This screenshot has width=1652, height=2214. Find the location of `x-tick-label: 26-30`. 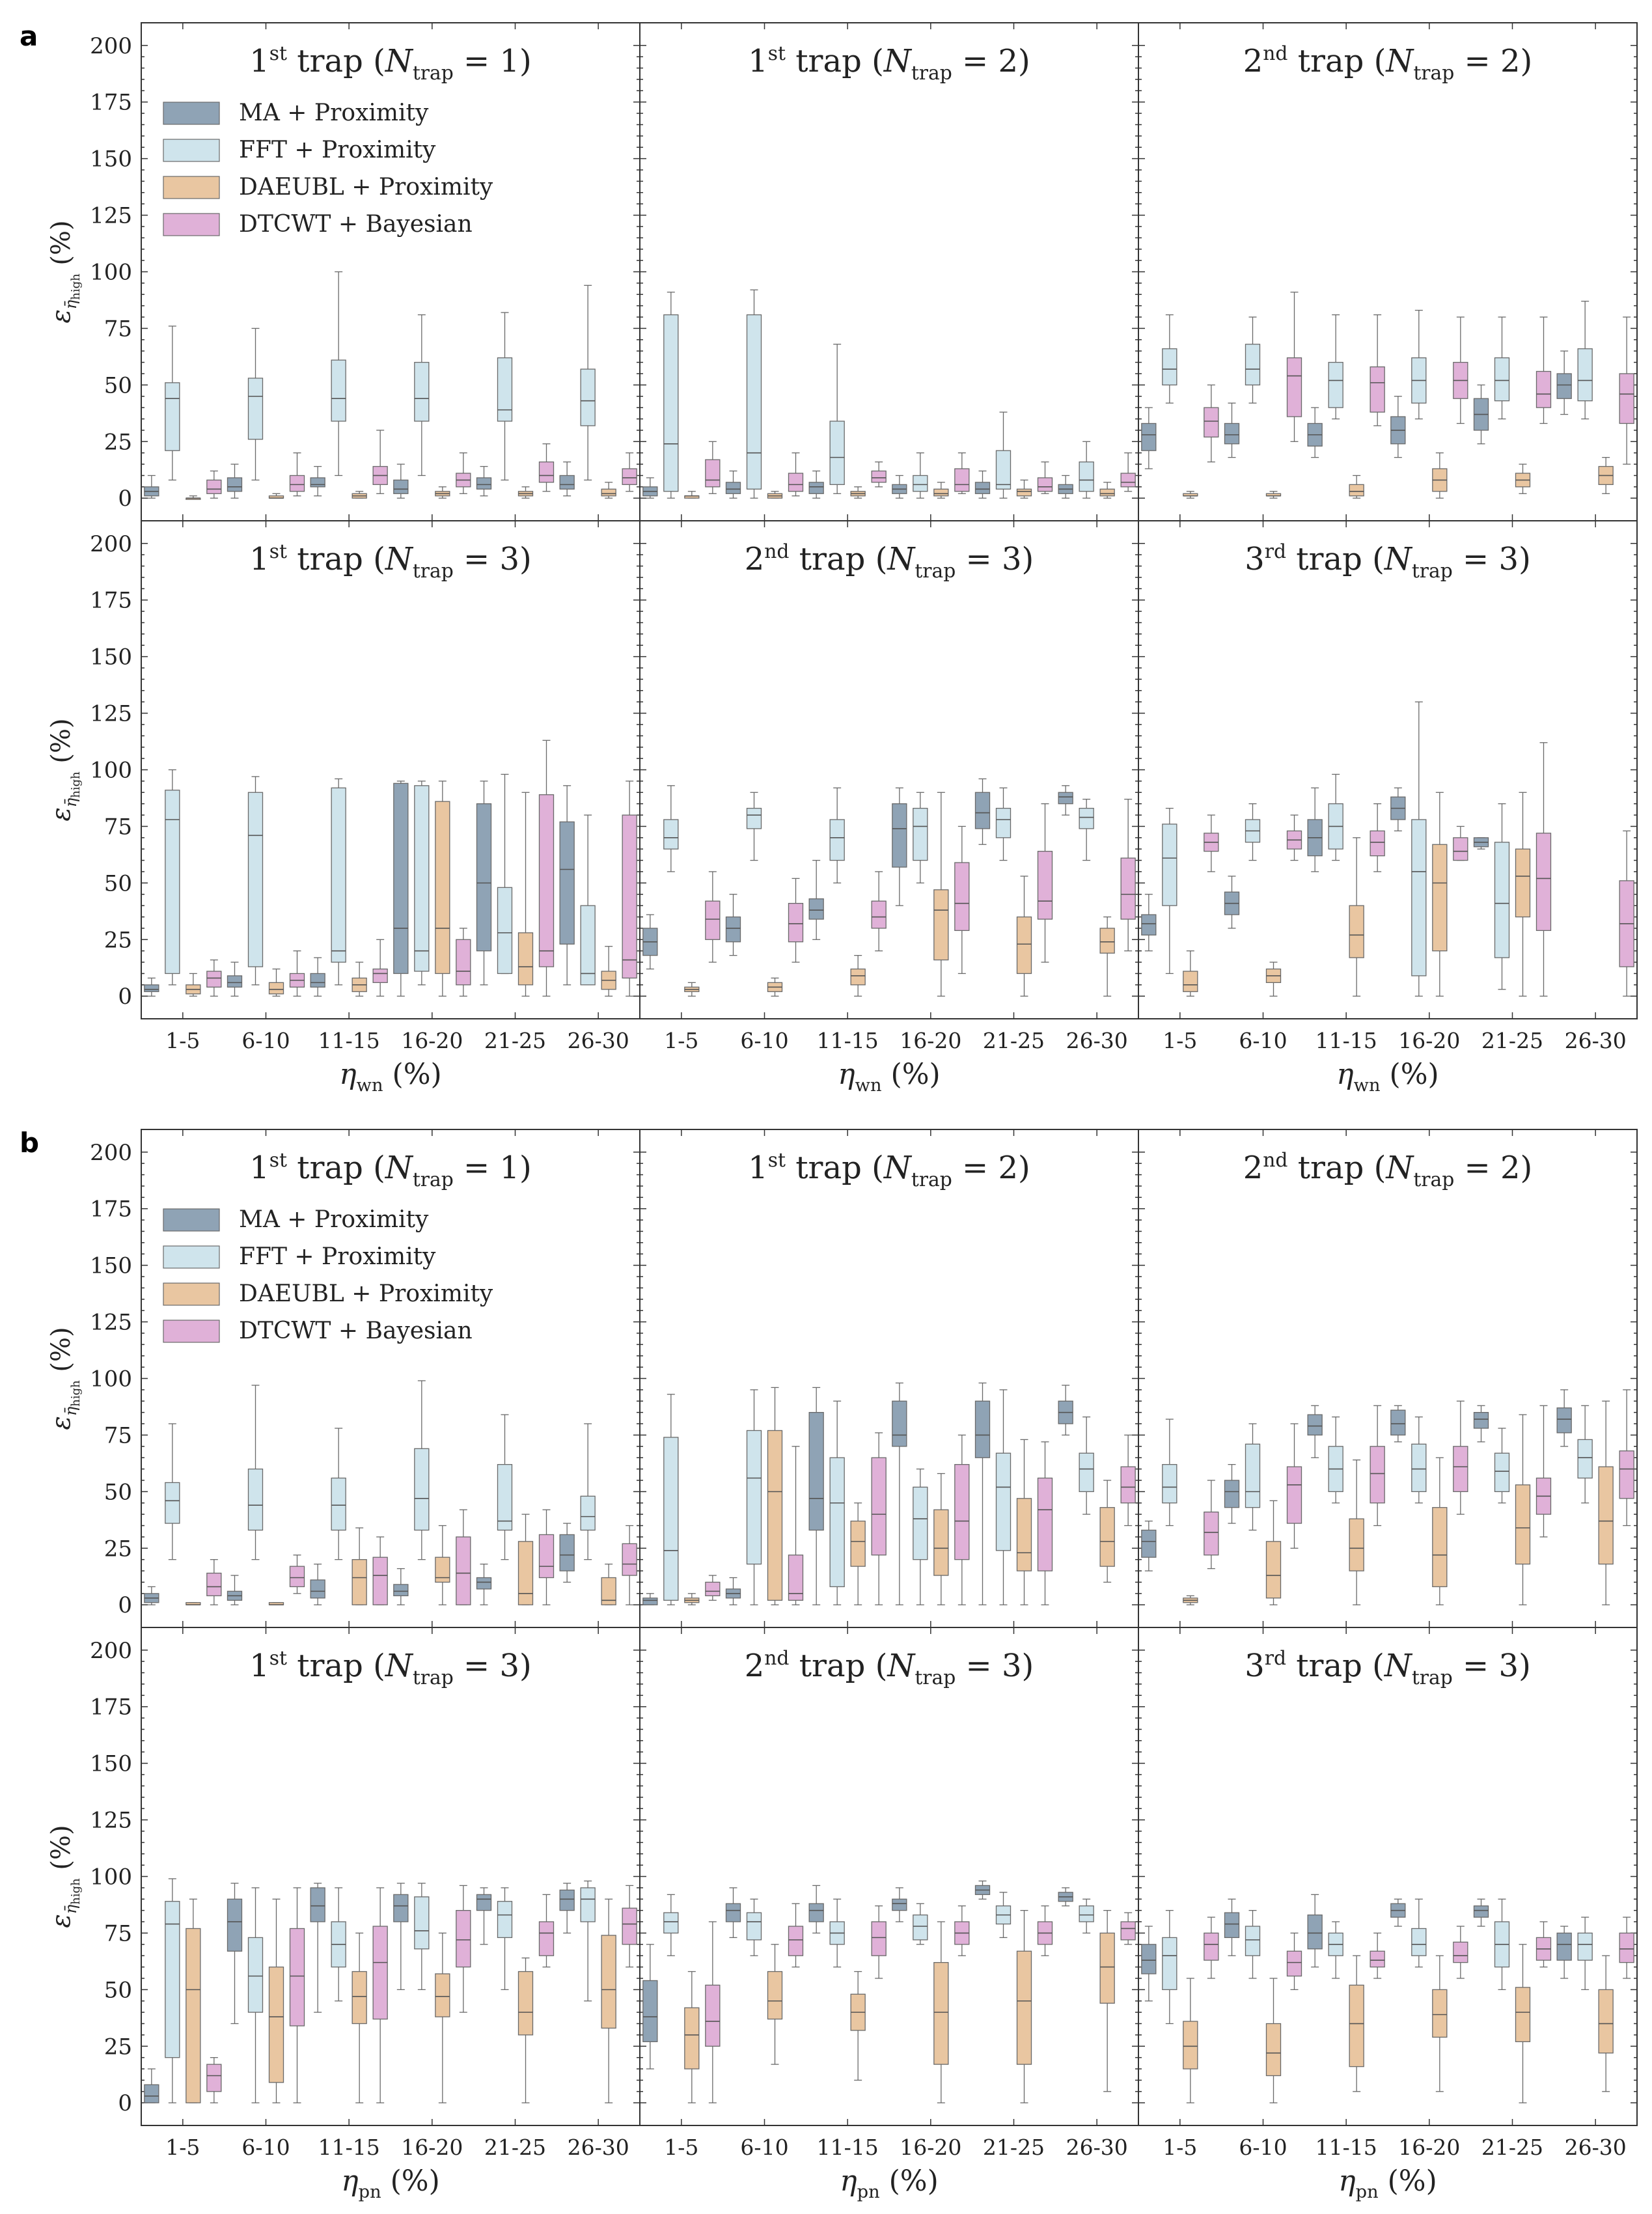

x-tick-label: 26-30 is located at coordinates (598, 1040).